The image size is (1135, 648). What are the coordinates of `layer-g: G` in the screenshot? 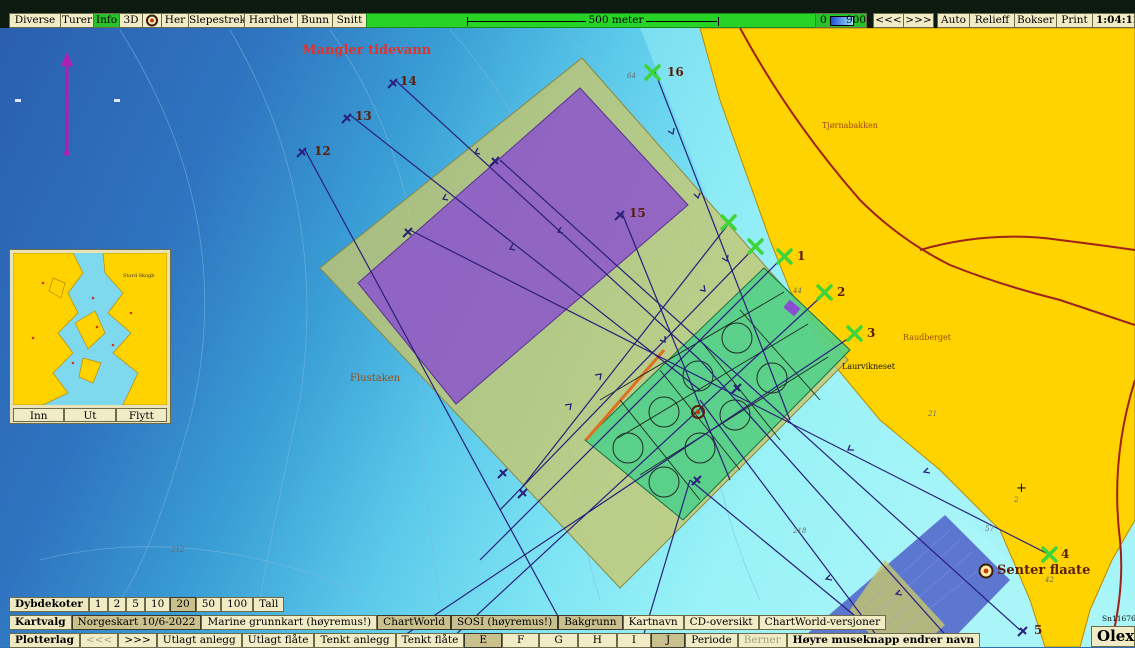 It's located at (558, 640).